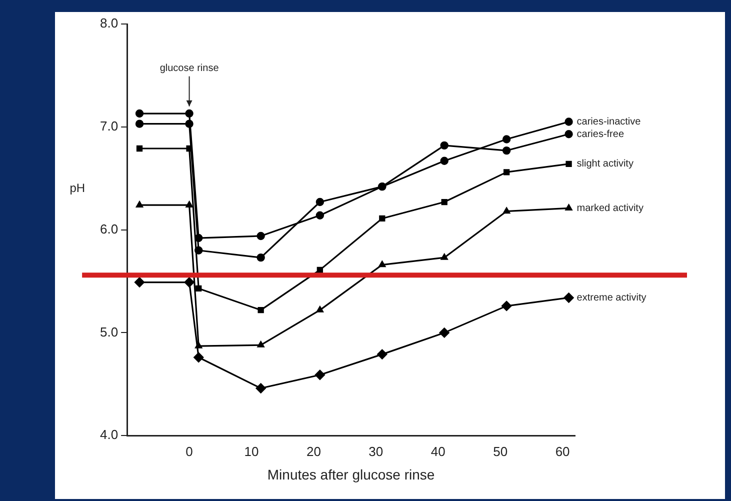  What do you see at coordinates (611, 298) in the screenshot?
I see `series-label: extreme activity` at bounding box center [611, 298].